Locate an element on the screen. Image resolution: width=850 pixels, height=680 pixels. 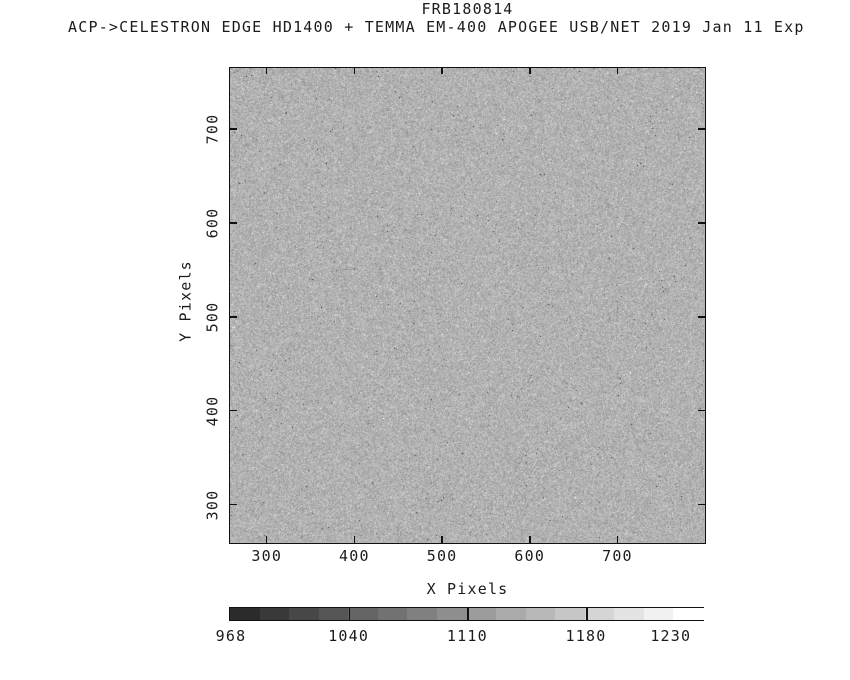
x-tick-label: 600 is located at coordinates (530, 556).